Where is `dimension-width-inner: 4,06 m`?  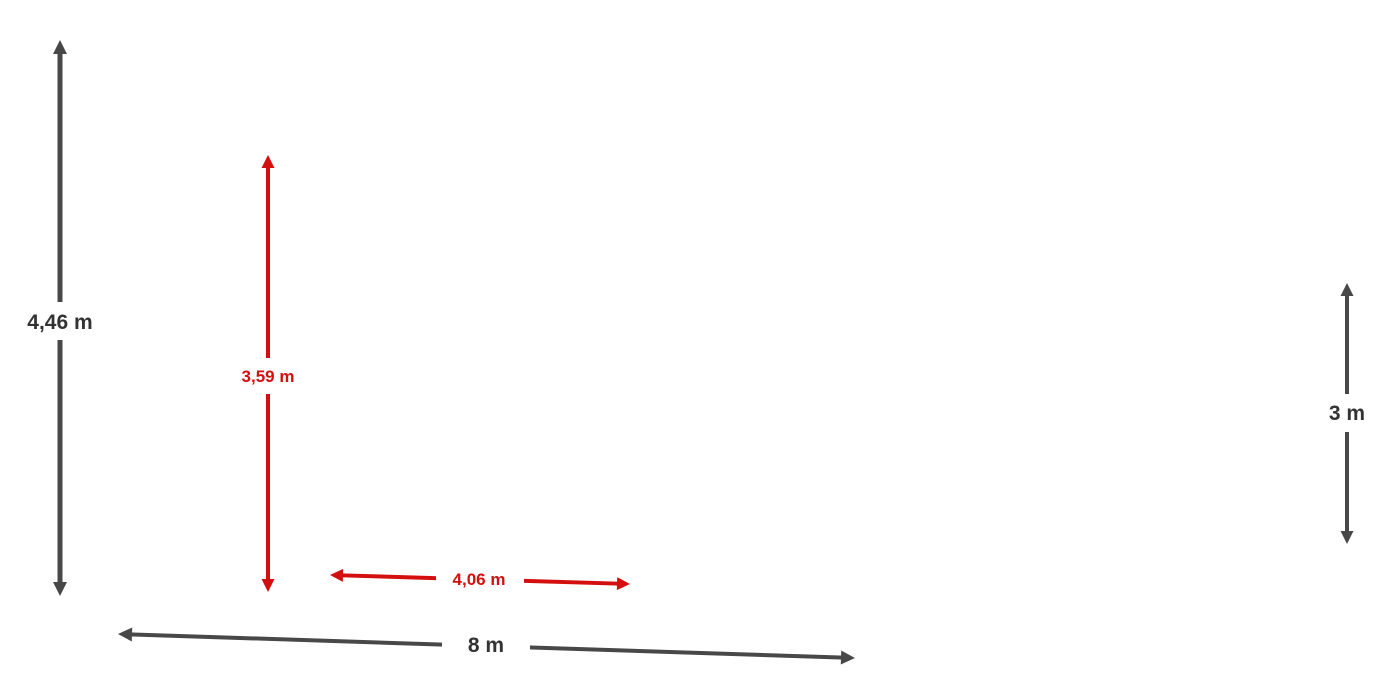
dimension-width-inner: 4,06 m is located at coordinates (480, 579).